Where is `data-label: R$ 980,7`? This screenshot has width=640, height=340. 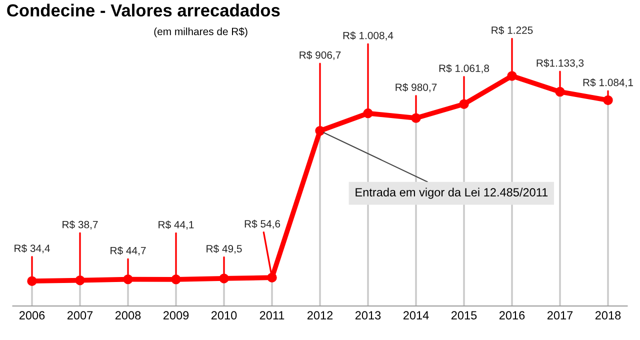
data-label: R$ 980,7 is located at coordinates (416, 87).